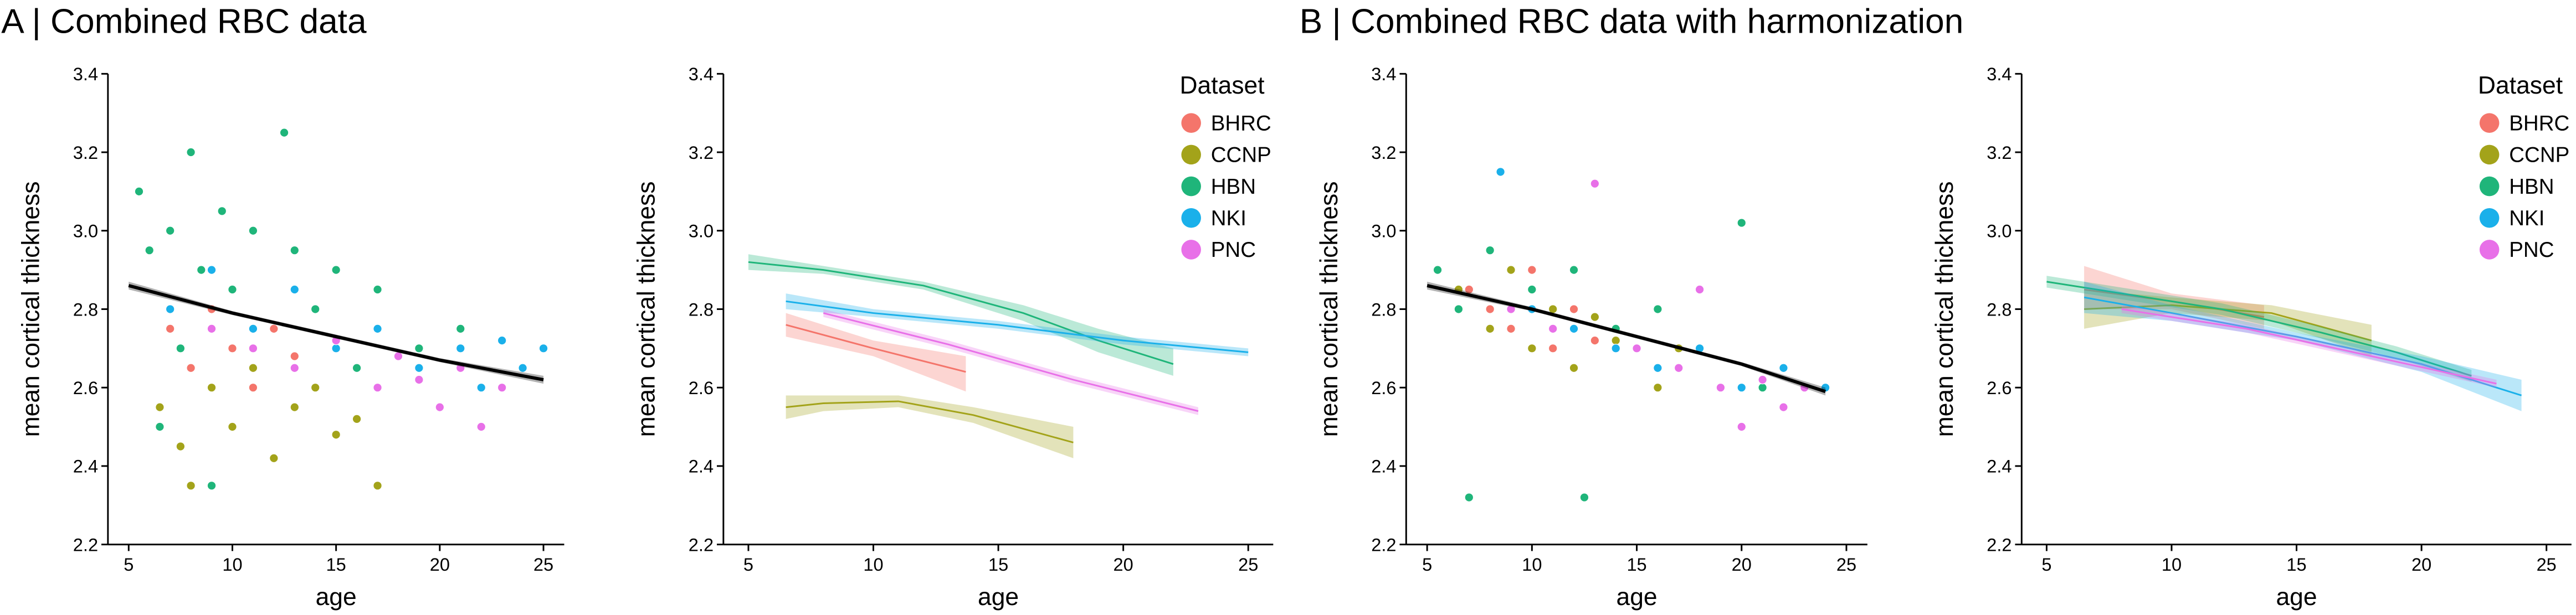  What do you see at coordinates (1233, 187) in the screenshot?
I see `legend-label: HBN` at bounding box center [1233, 187].